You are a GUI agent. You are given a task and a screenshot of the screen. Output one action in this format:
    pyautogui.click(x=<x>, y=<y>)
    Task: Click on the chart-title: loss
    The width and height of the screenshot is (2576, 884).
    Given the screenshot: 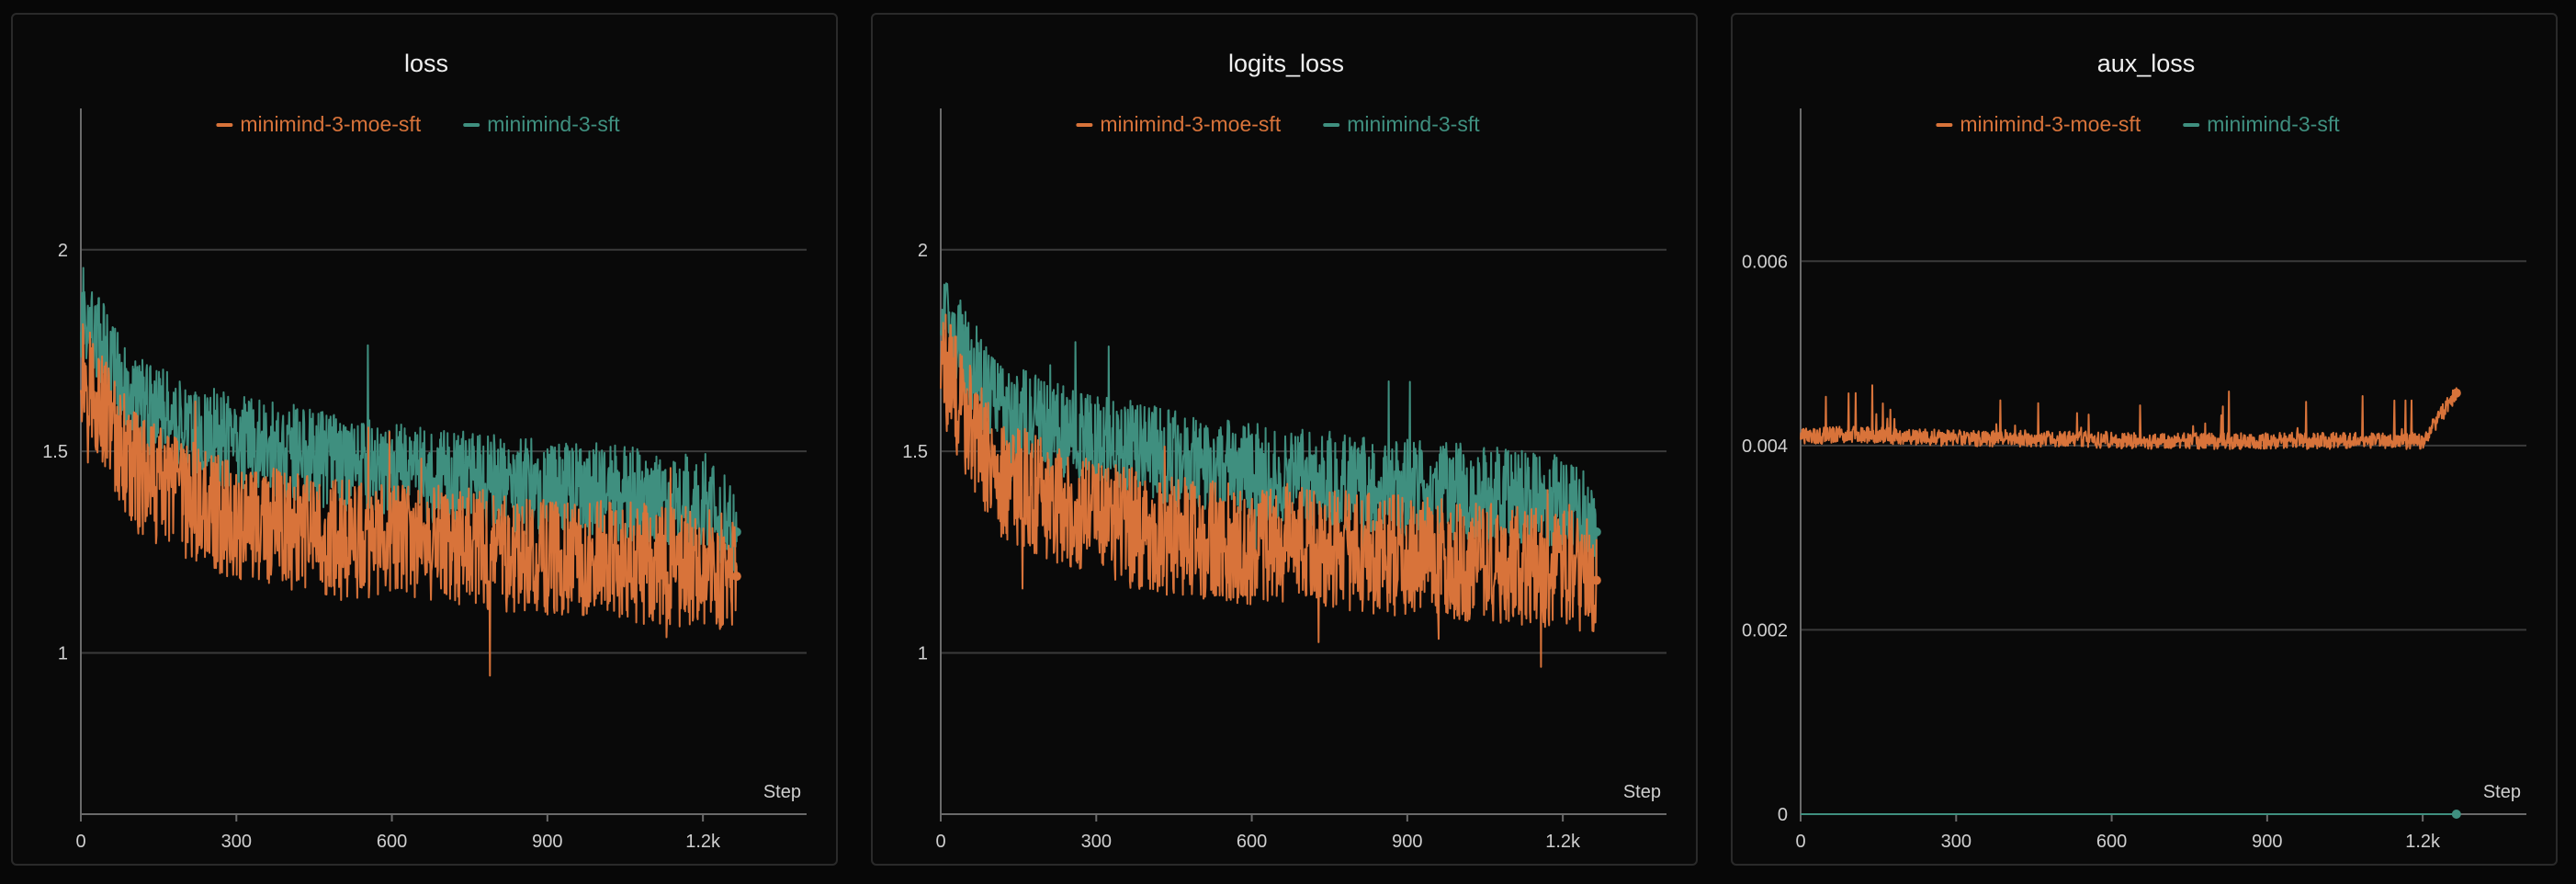 What is the action you would take?
    pyautogui.click(x=426, y=63)
    